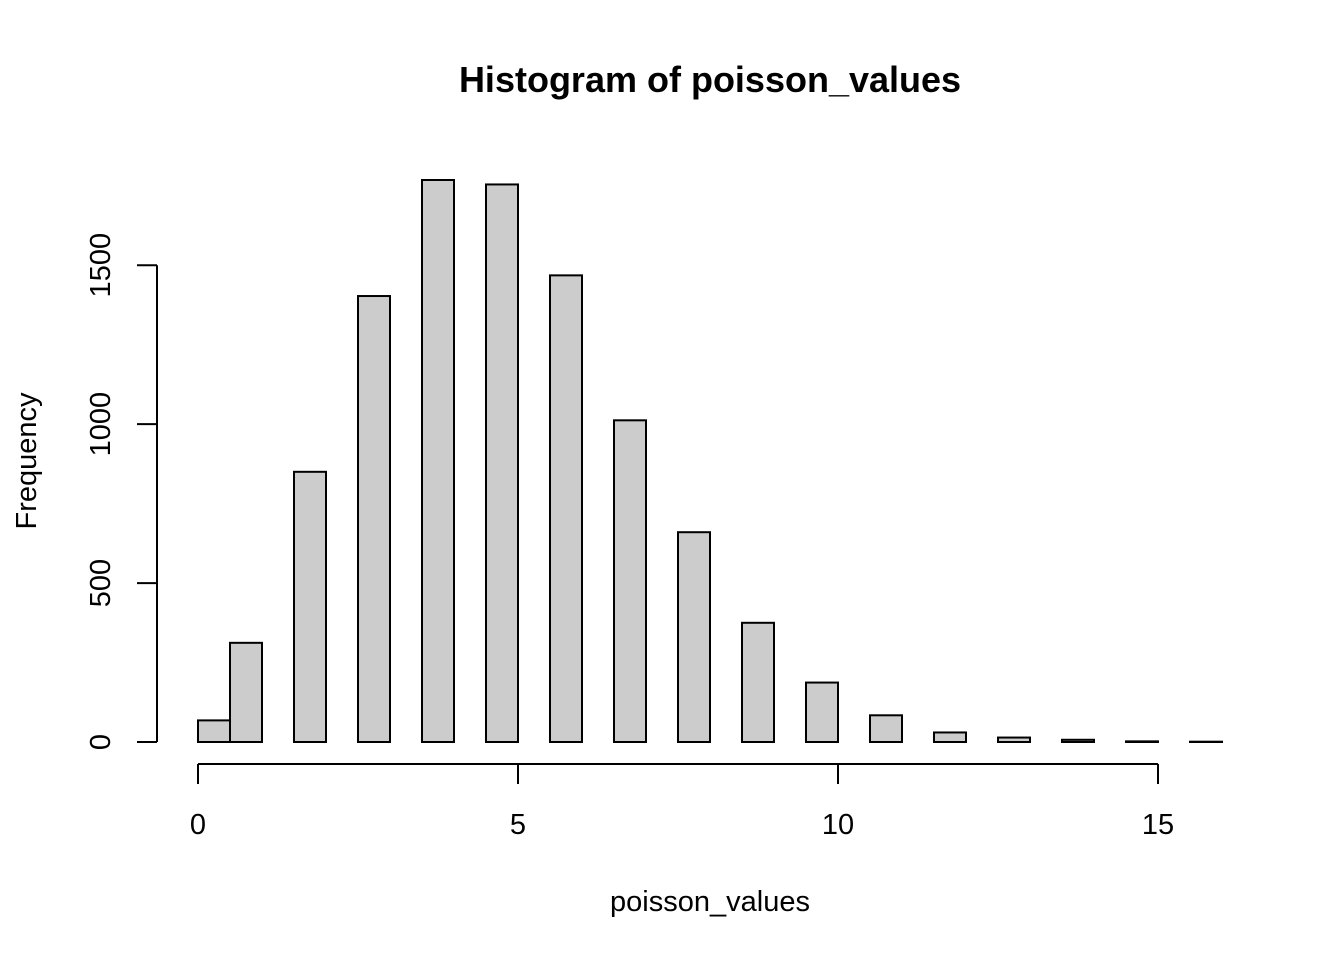 The height and width of the screenshot is (965, 1344). I want to click on y-tick-label-2: 1000, so click(101, 424).